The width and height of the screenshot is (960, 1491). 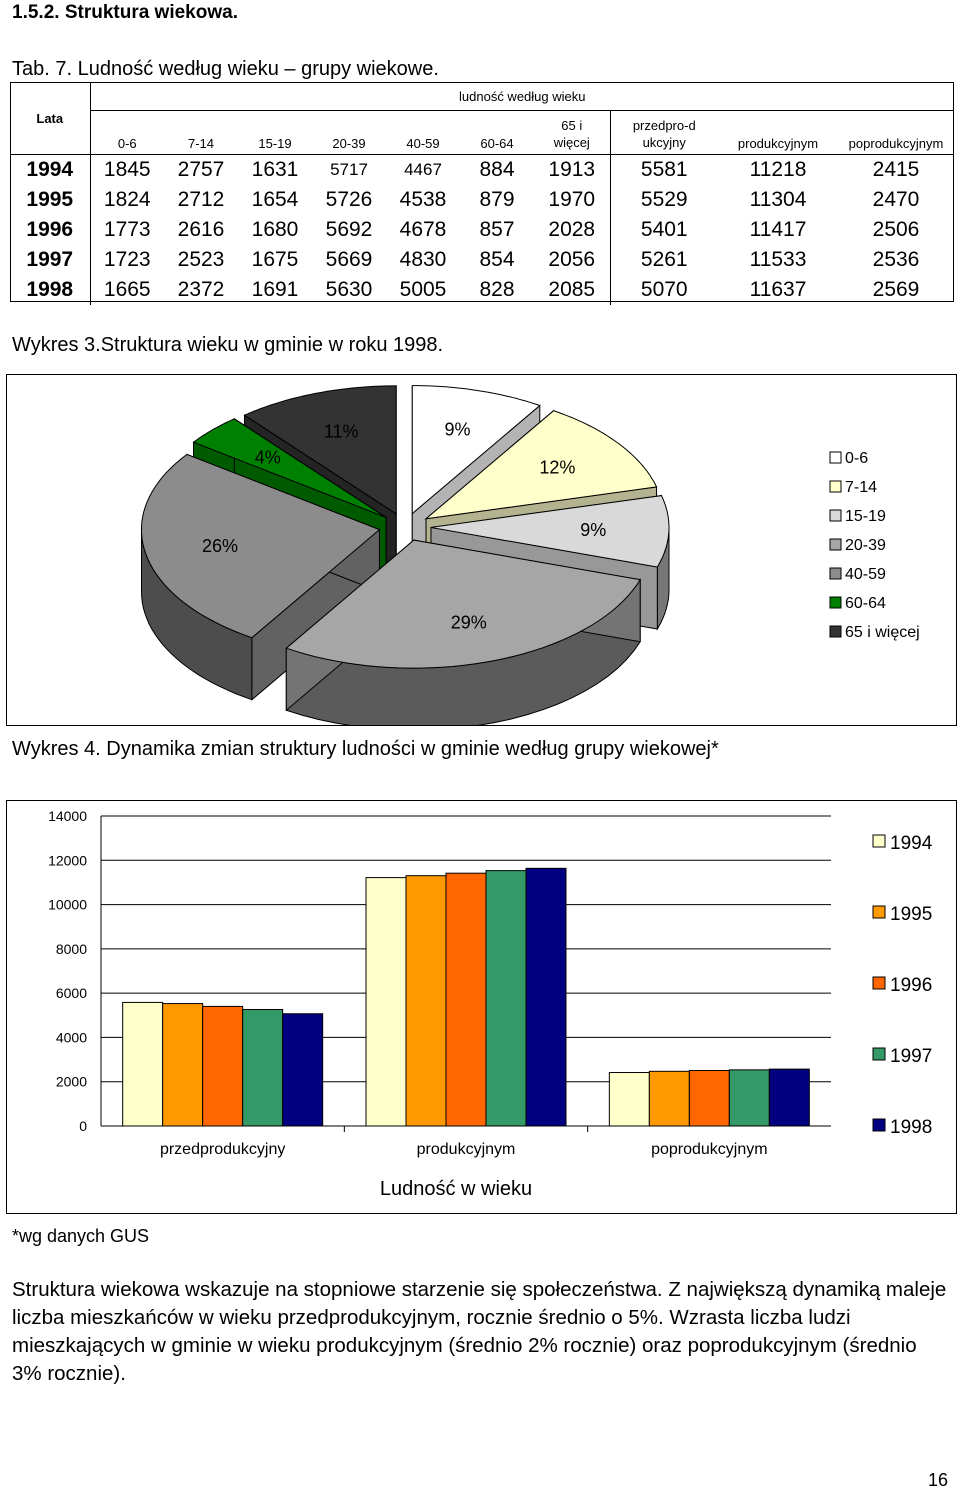 What do you see at coordinates (71, 993) in the screenshot?
I see `bar-y-tick-label: 6000` at bounding box center [71, 993].